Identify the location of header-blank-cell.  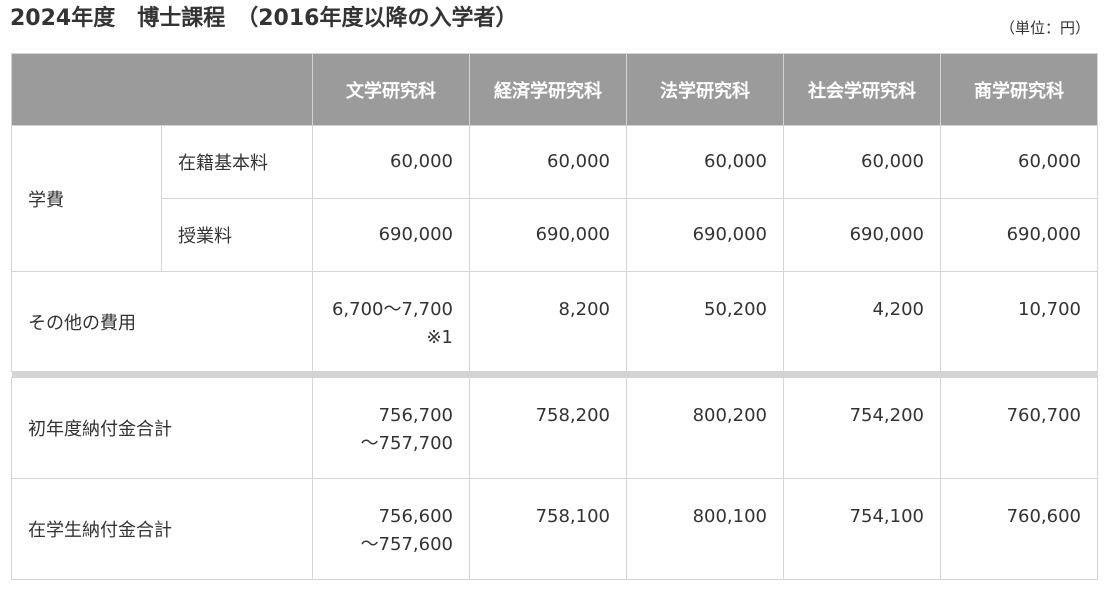
(162, 89).